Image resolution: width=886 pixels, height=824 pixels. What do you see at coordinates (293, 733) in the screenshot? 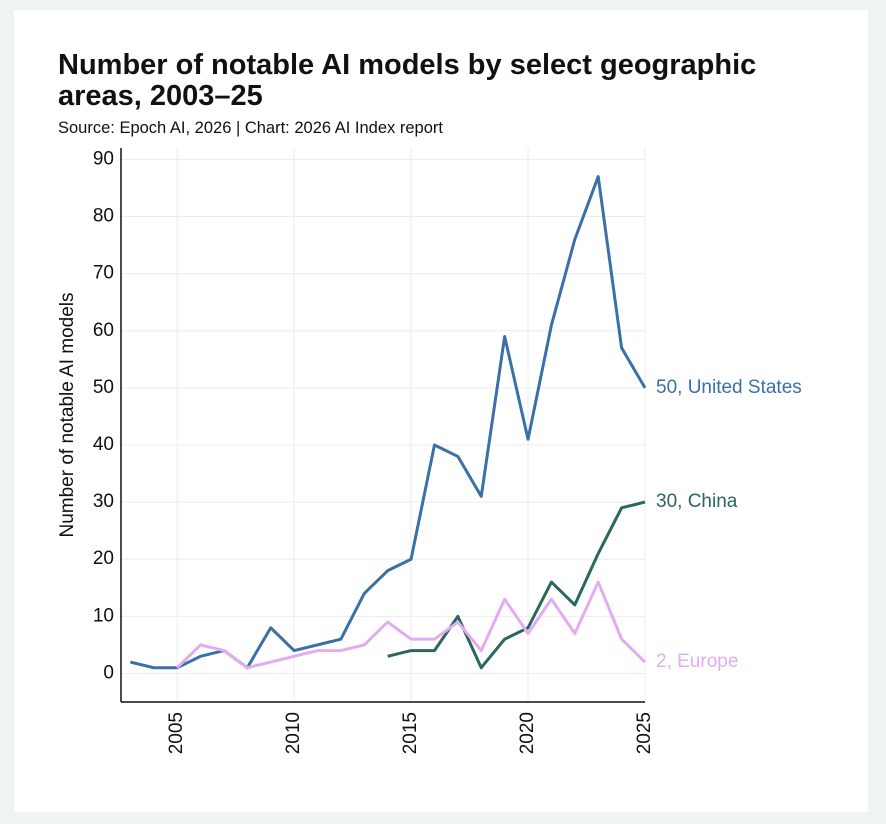
I see `x-tick-label: 2010` at bounding box center [293, 733].